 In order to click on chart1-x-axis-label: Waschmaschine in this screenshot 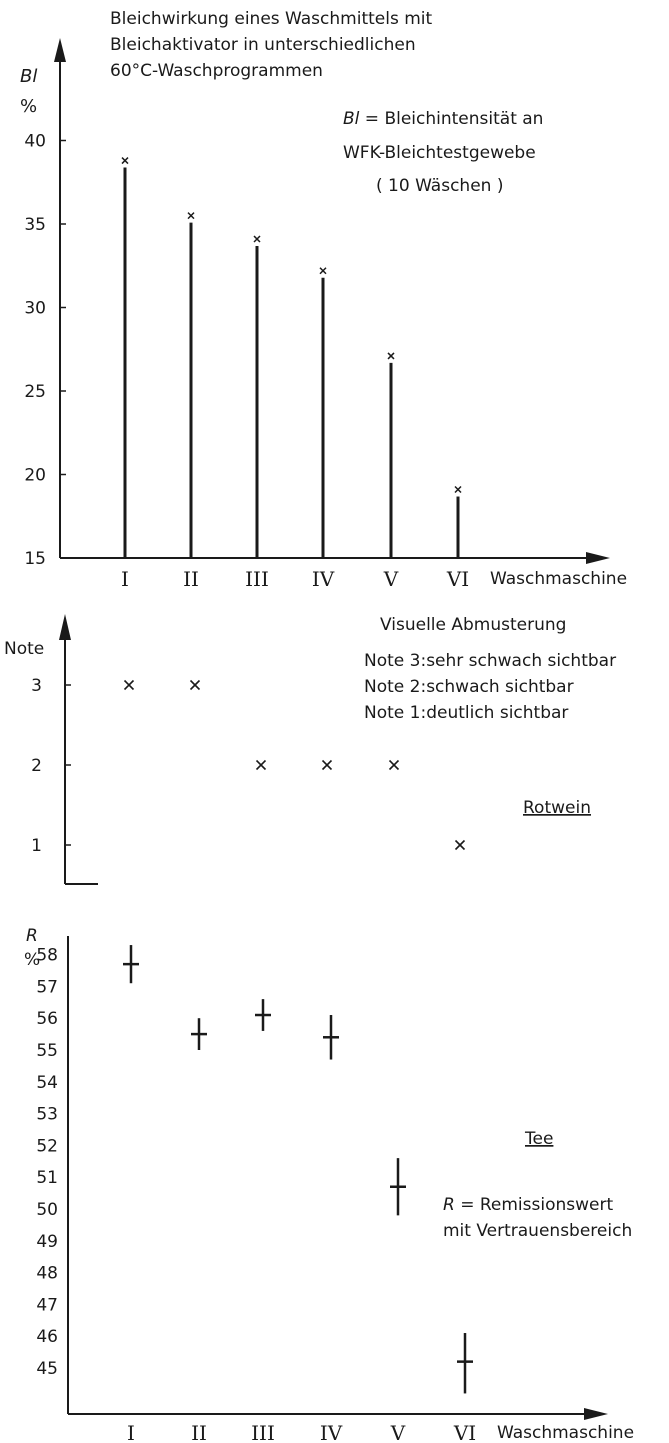, I will do `click(558, 579)`.